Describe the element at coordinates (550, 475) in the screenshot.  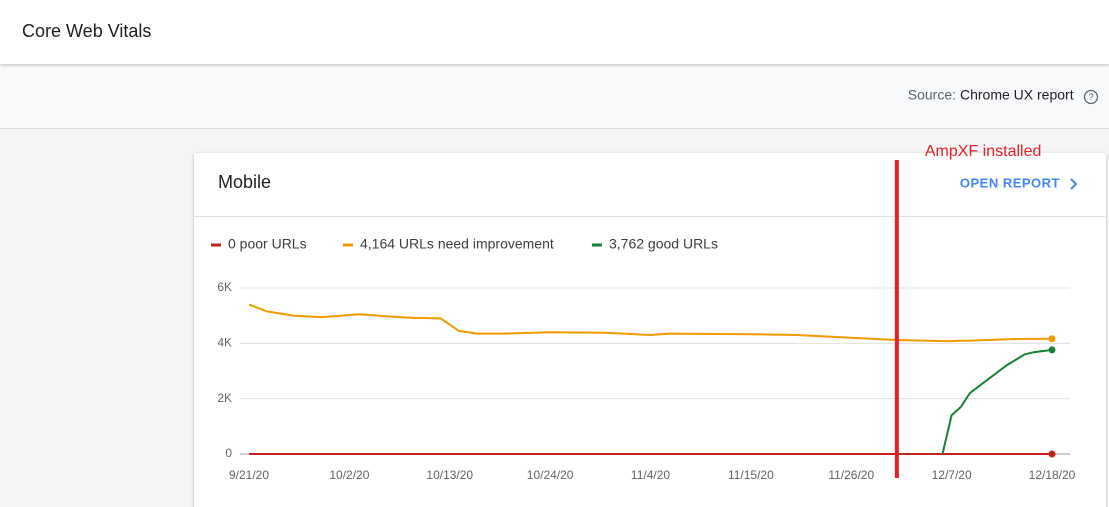
I see `x-tick-label: 10/24/20` at that location.